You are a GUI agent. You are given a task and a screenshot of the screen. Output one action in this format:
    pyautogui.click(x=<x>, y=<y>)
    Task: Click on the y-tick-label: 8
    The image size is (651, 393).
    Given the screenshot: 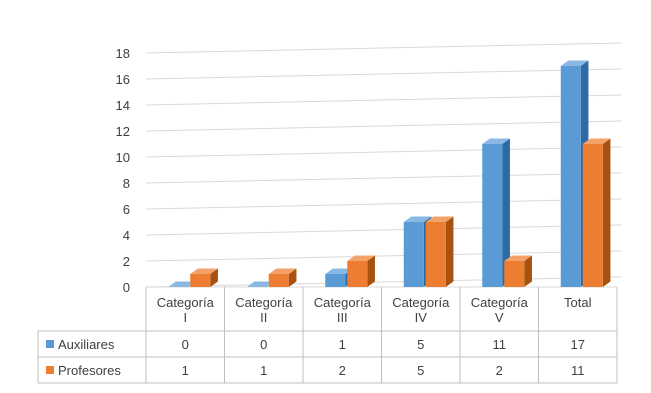 What is the action you would take?
    pyautogui.click(x=126, y=183)
    